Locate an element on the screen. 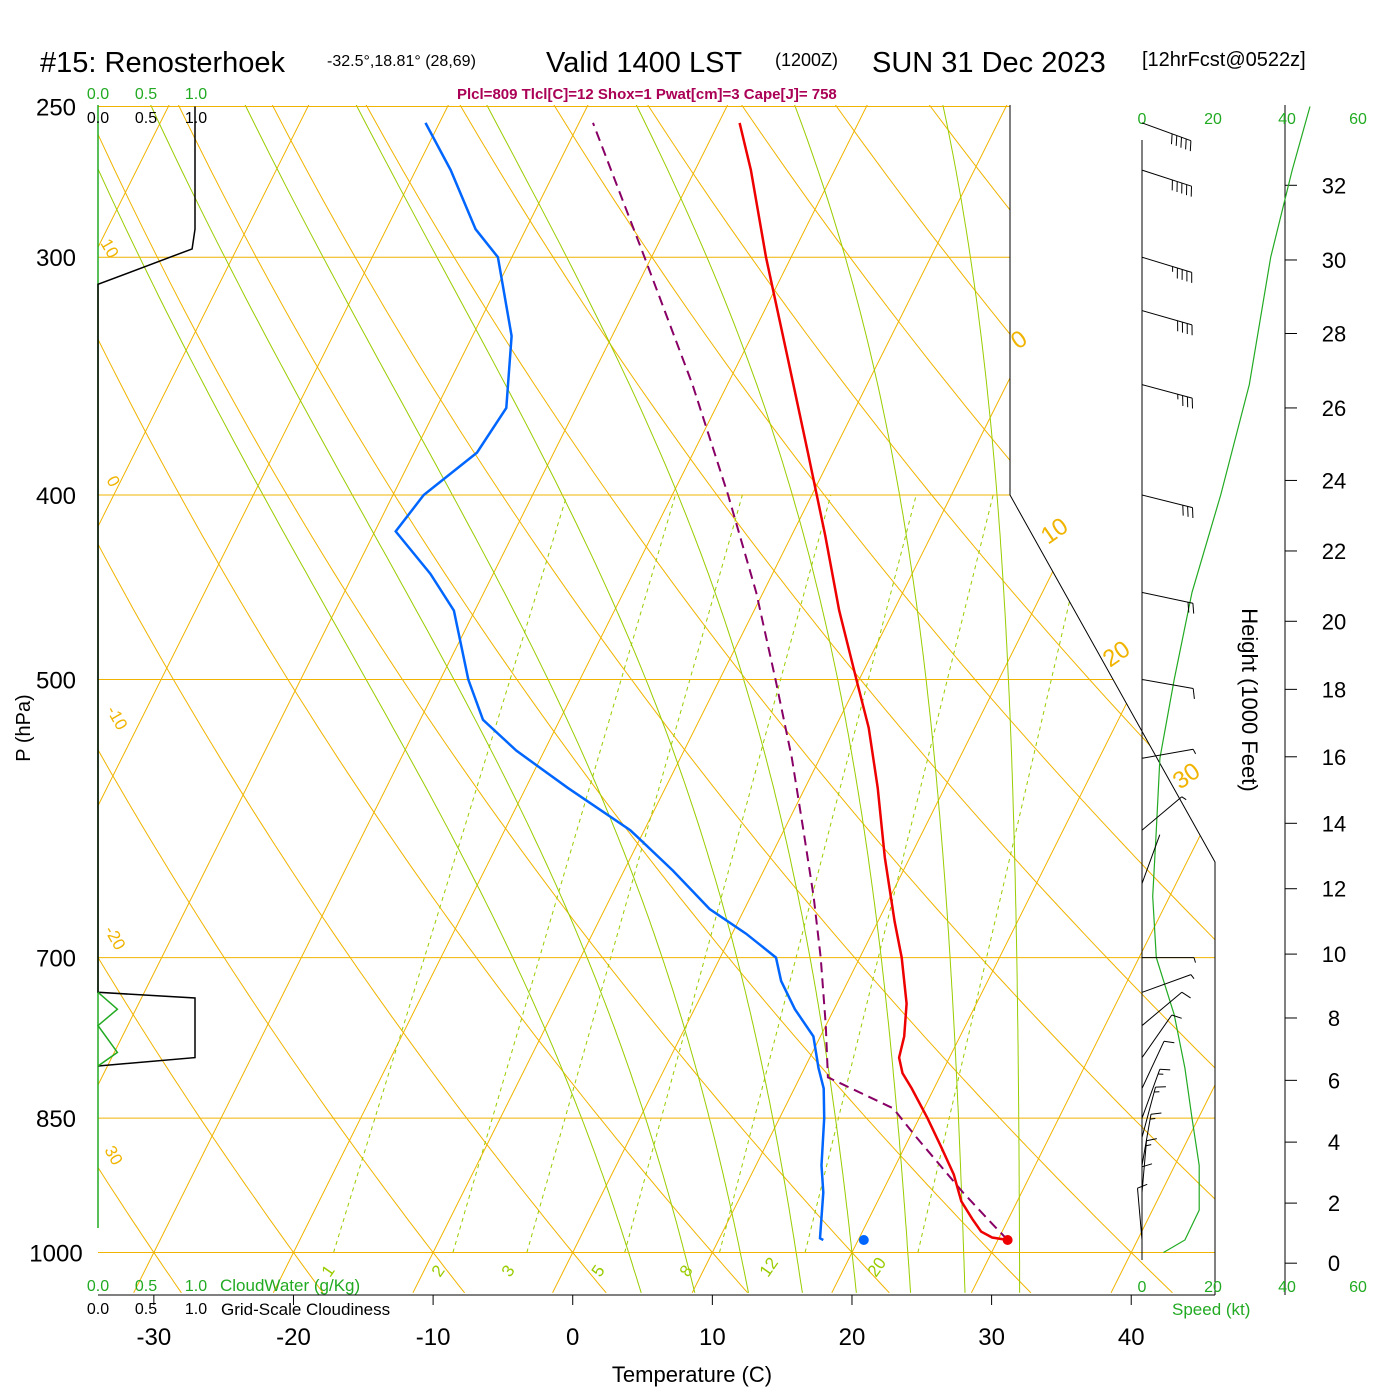  isotherm-label: 10 is located at coordinates (1054, 530).